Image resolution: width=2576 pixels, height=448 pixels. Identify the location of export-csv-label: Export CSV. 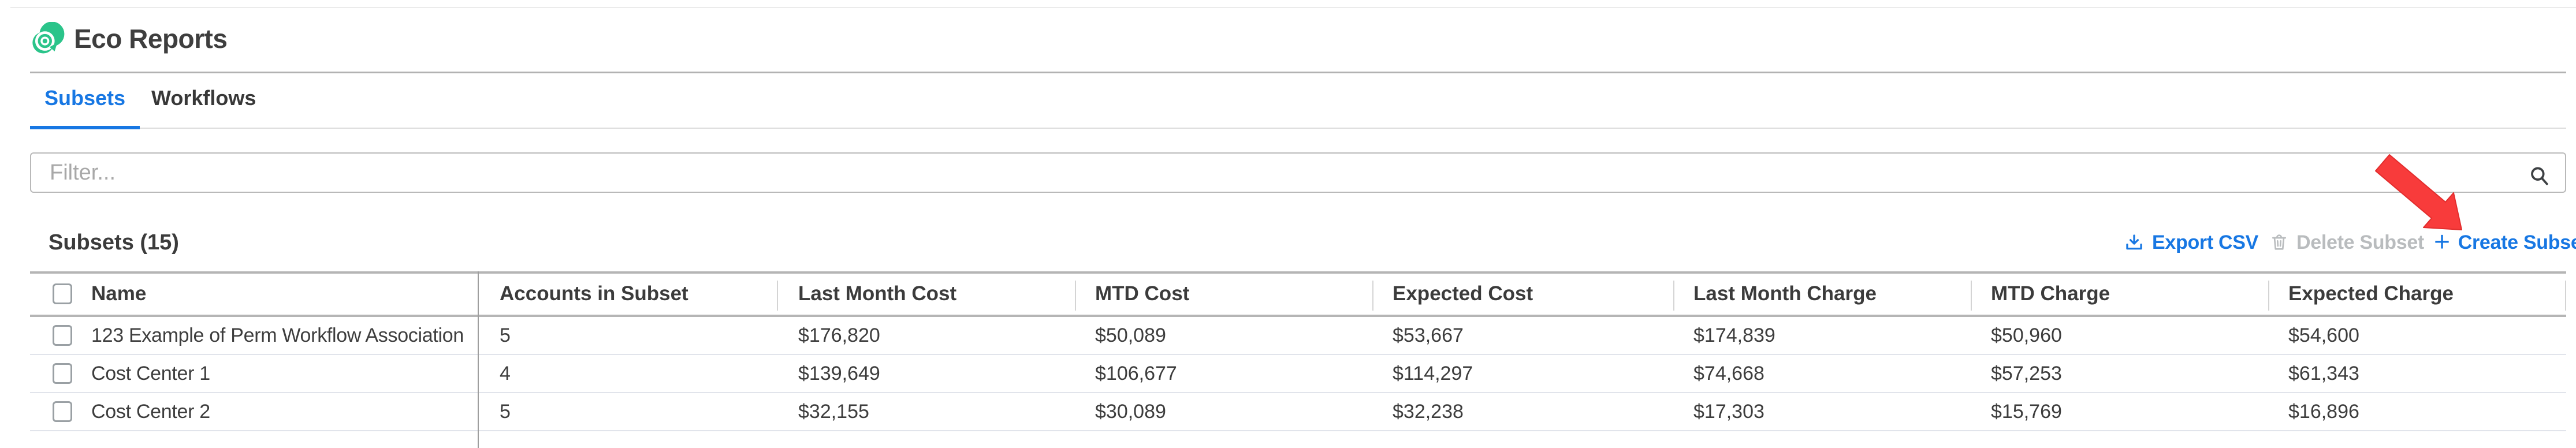
(2206, 242).